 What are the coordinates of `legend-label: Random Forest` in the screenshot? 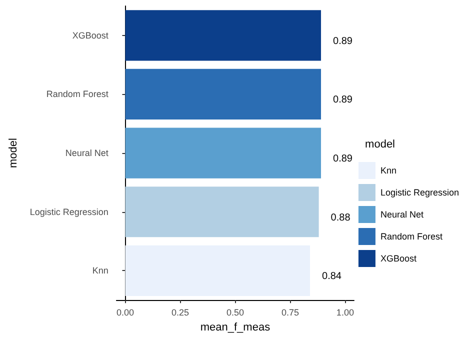 It's located at (411, 237).